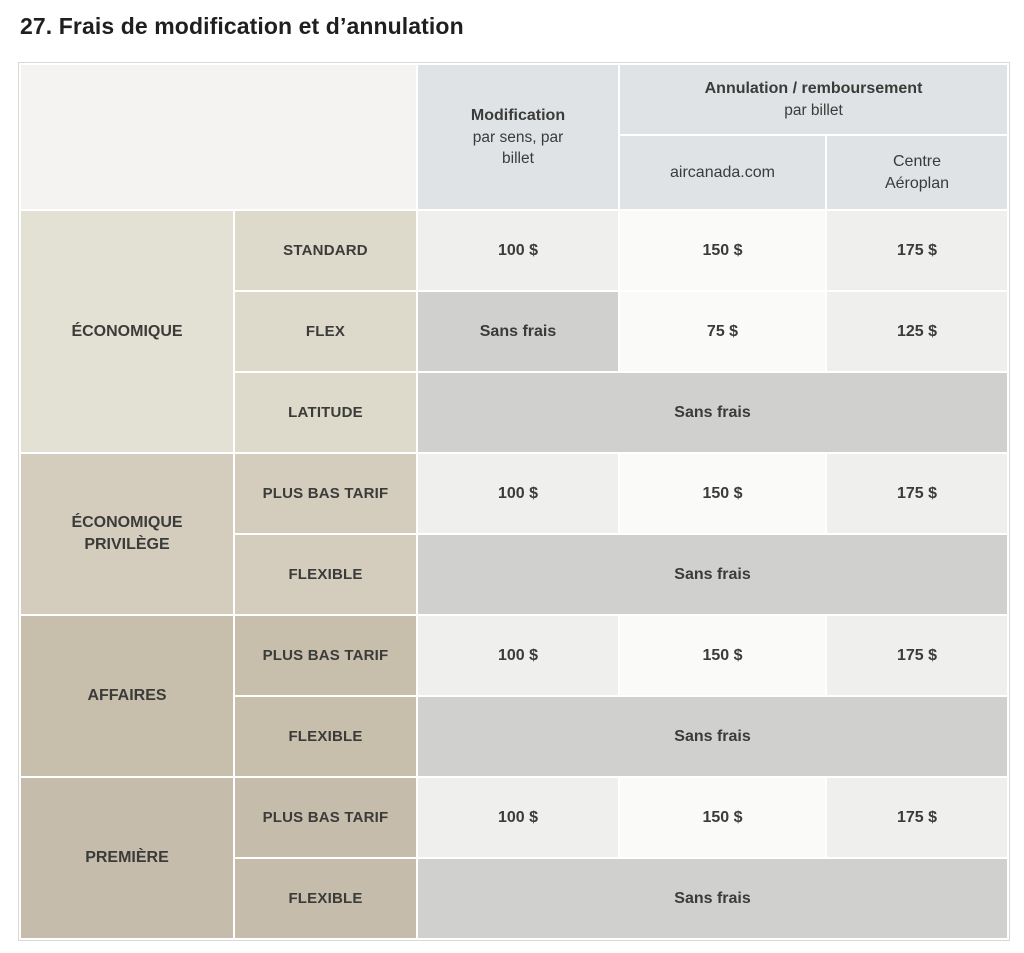 The width and height of the screenshot is (1024, 953). I want to click on annulation-header-title: Annulation / remboursement, so click(813, 88).